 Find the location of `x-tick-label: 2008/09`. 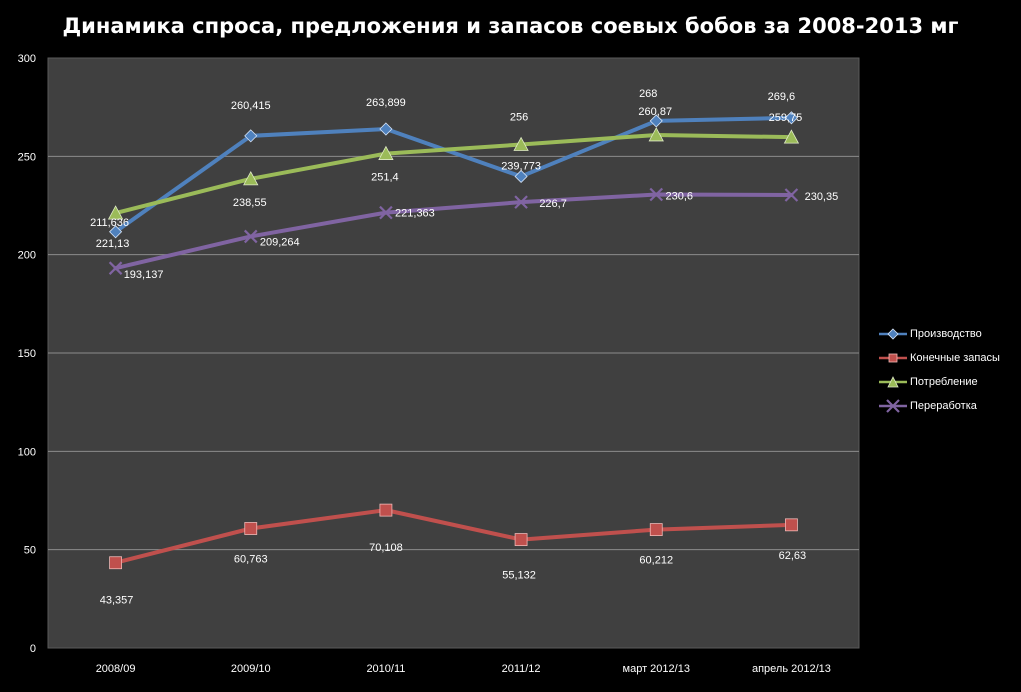

x-tick-label: 2008/09 is located at coordinates (116, 669).